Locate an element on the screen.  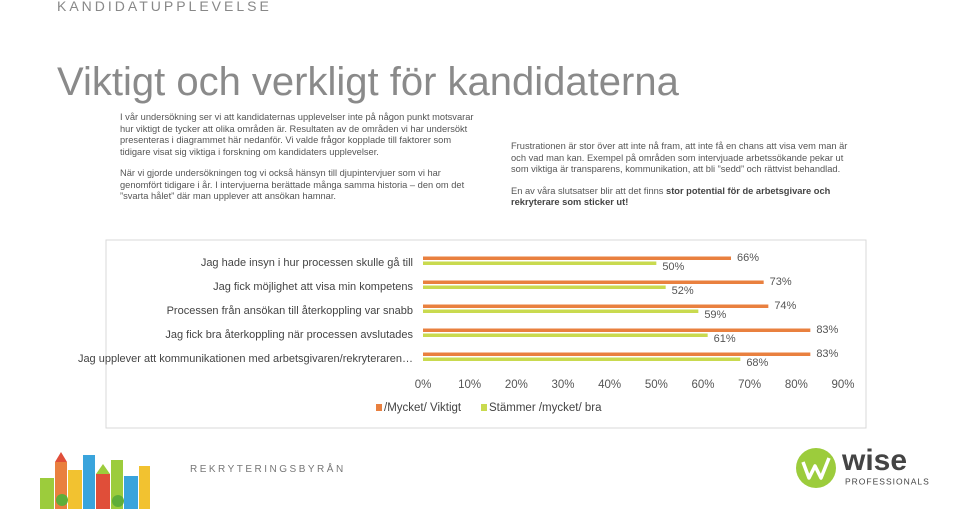
value-label: 66% is located at coordinates (748, 258).